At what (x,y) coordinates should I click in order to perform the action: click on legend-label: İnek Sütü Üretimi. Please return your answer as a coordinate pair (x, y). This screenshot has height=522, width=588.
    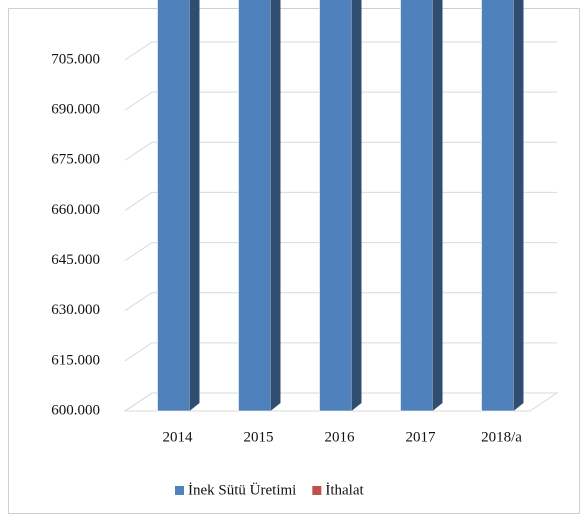
    Looking at the image, I should click on (242, 489).